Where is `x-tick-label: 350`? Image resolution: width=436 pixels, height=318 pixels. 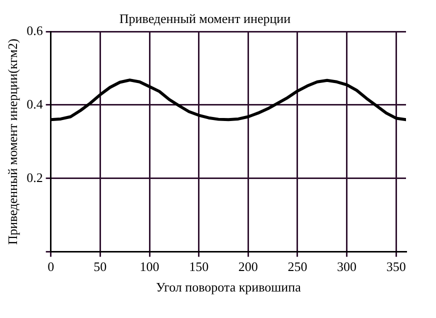
x-tick-label: 350 is located at coordinates (396, 266).